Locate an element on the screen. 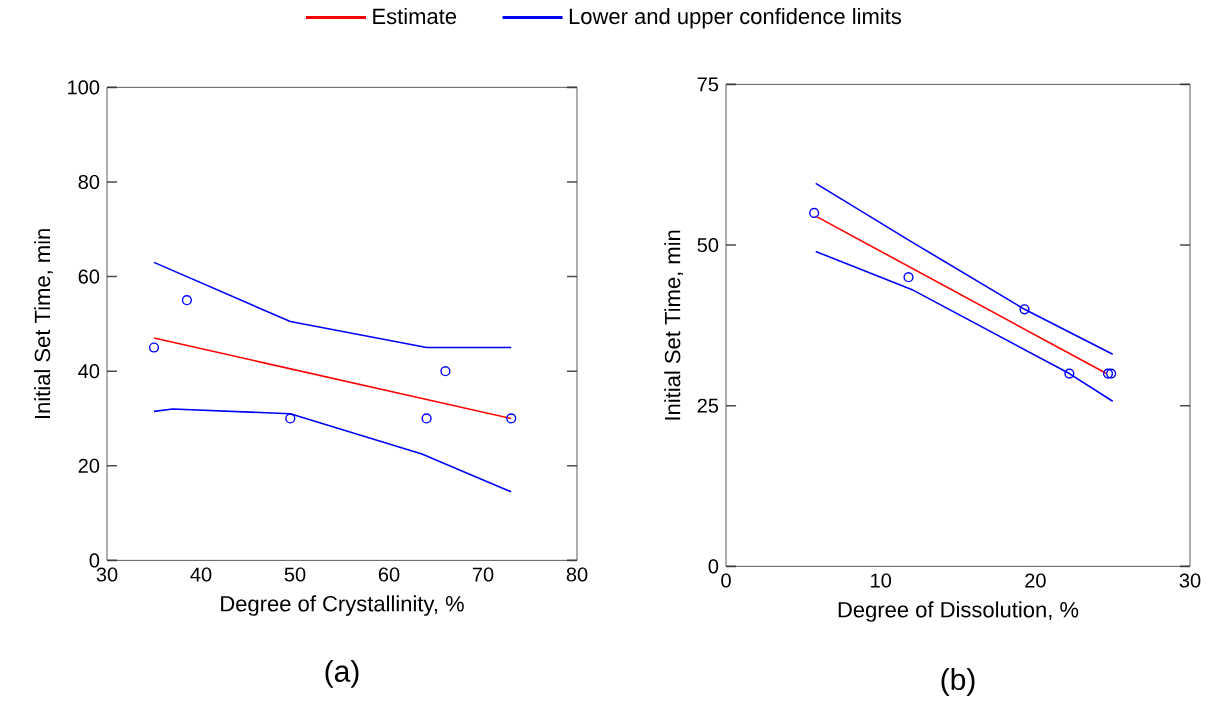 The width and height of the screenshot is (1214, 710). y-tick-label: 20 is located at coordinates (89, 465).